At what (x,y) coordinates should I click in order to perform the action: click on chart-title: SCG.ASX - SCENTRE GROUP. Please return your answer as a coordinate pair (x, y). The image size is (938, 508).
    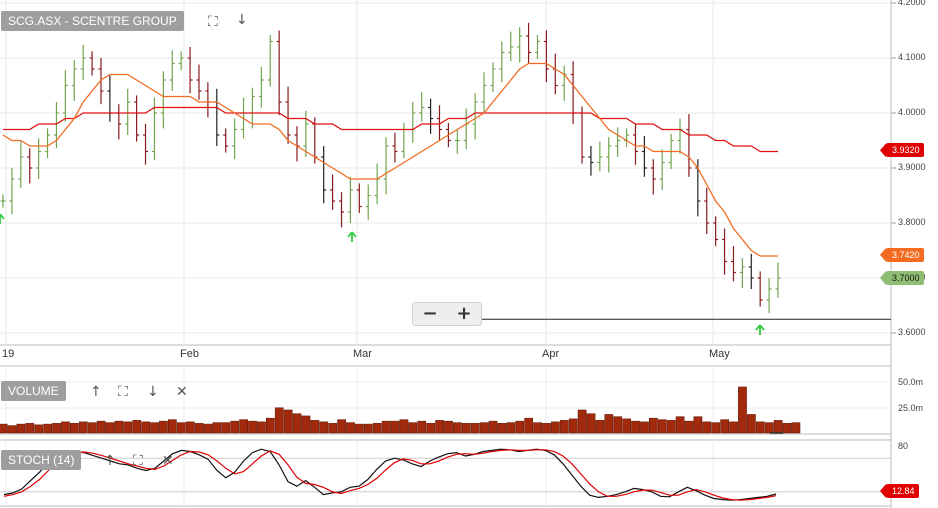
    Looking at the image, I should click on (92, 21).